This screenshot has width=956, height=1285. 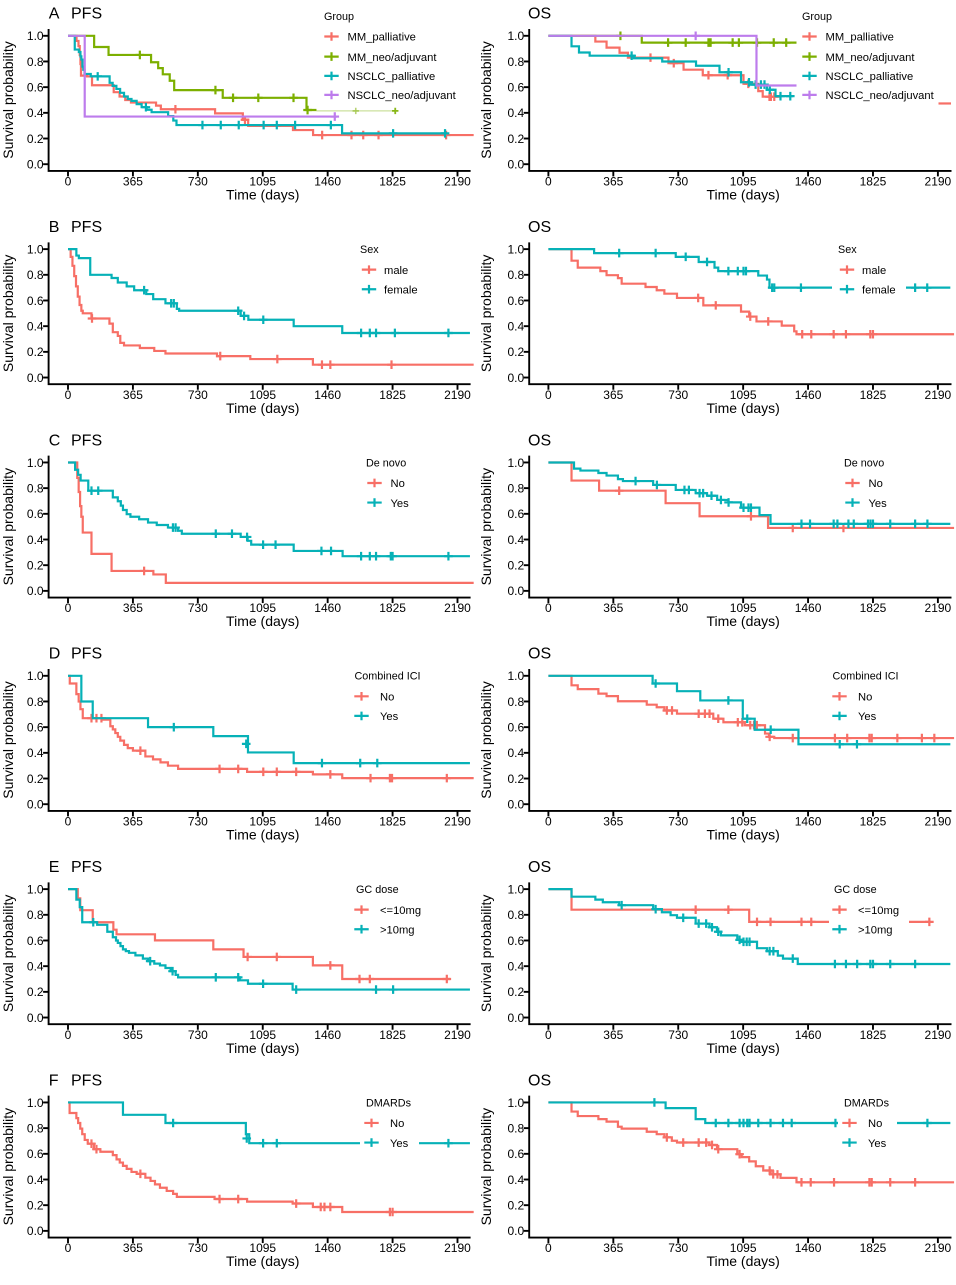 I want to click on svg-text: Sex, so click(x=369, y=250).